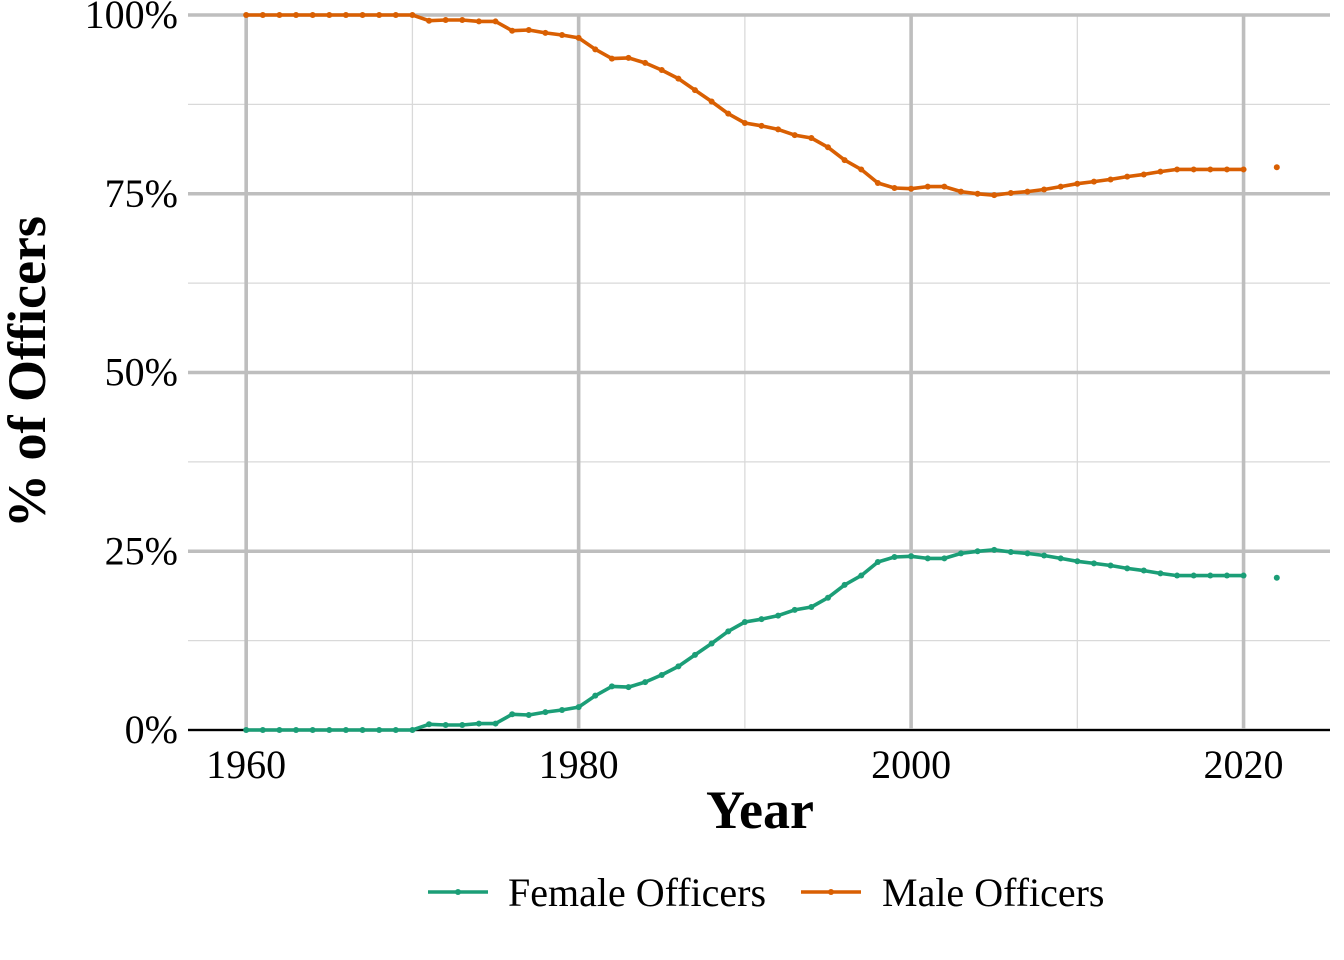 The height and width of the screenshot is (960, 1344). I want to click on x-tick-labels: 1960 1980 2000 2020, so click(744, 764).